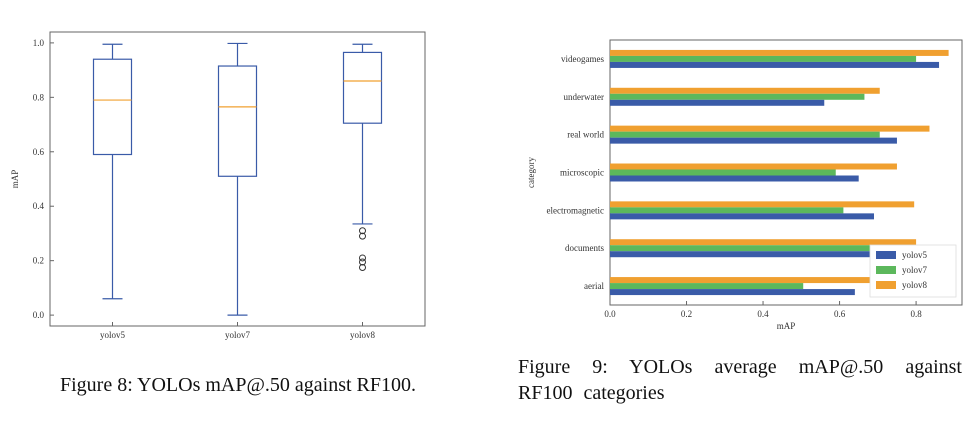  Describe the element at coordinates (39, 206) in the screenshot. I see `y-tick-label: 0.4` at that location.